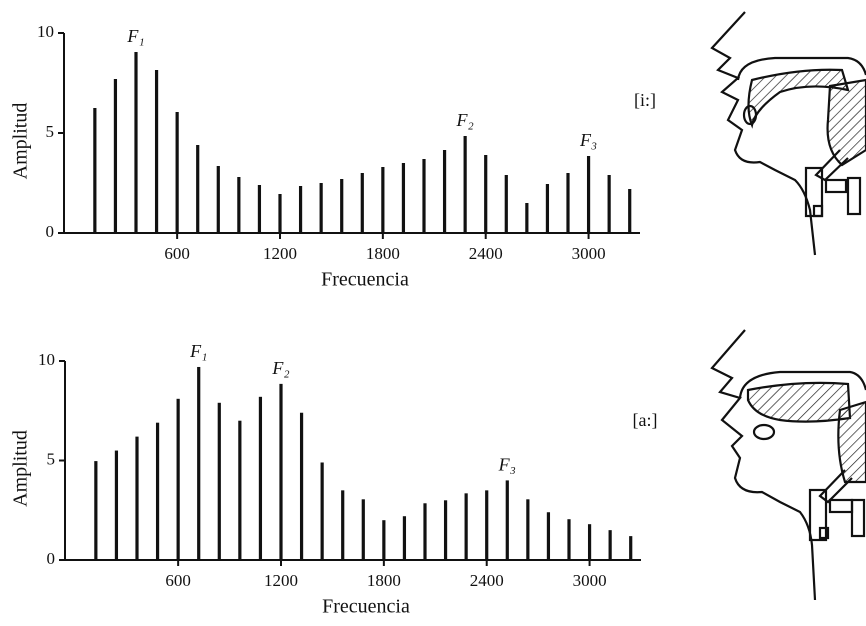  I want to click on vocal-tract-a, so click(788, 465).